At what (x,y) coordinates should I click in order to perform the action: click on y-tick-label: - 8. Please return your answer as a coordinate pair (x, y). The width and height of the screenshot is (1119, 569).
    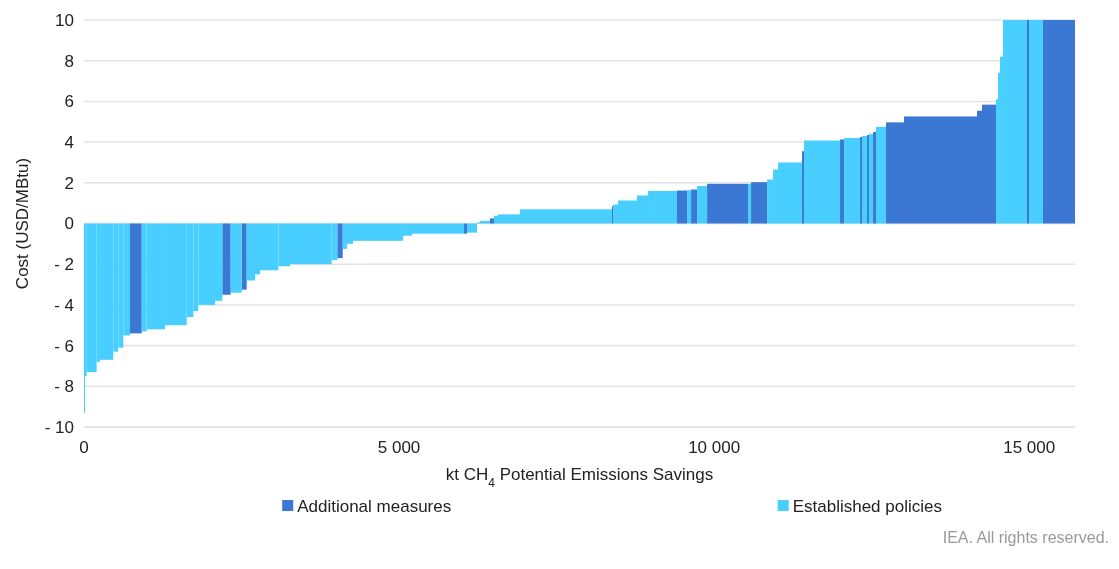
    Looking at the image, I should click on (64, 387).